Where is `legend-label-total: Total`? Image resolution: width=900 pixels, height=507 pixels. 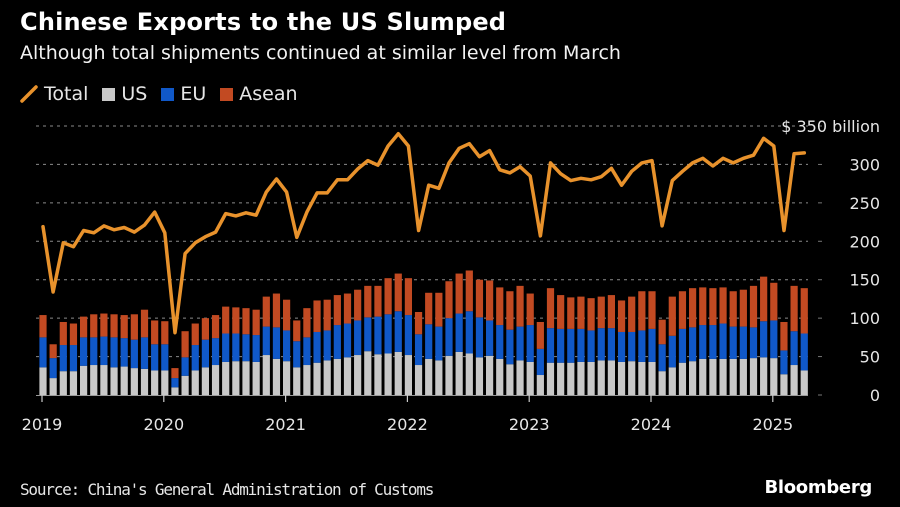 legend-label-total: Total is located at coordinates (66, 94).